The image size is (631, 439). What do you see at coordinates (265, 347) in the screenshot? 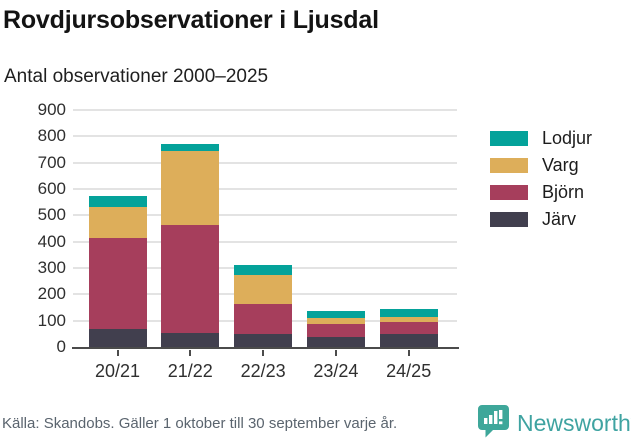
I see `x-axis-line` at bounding box center [265, 347].